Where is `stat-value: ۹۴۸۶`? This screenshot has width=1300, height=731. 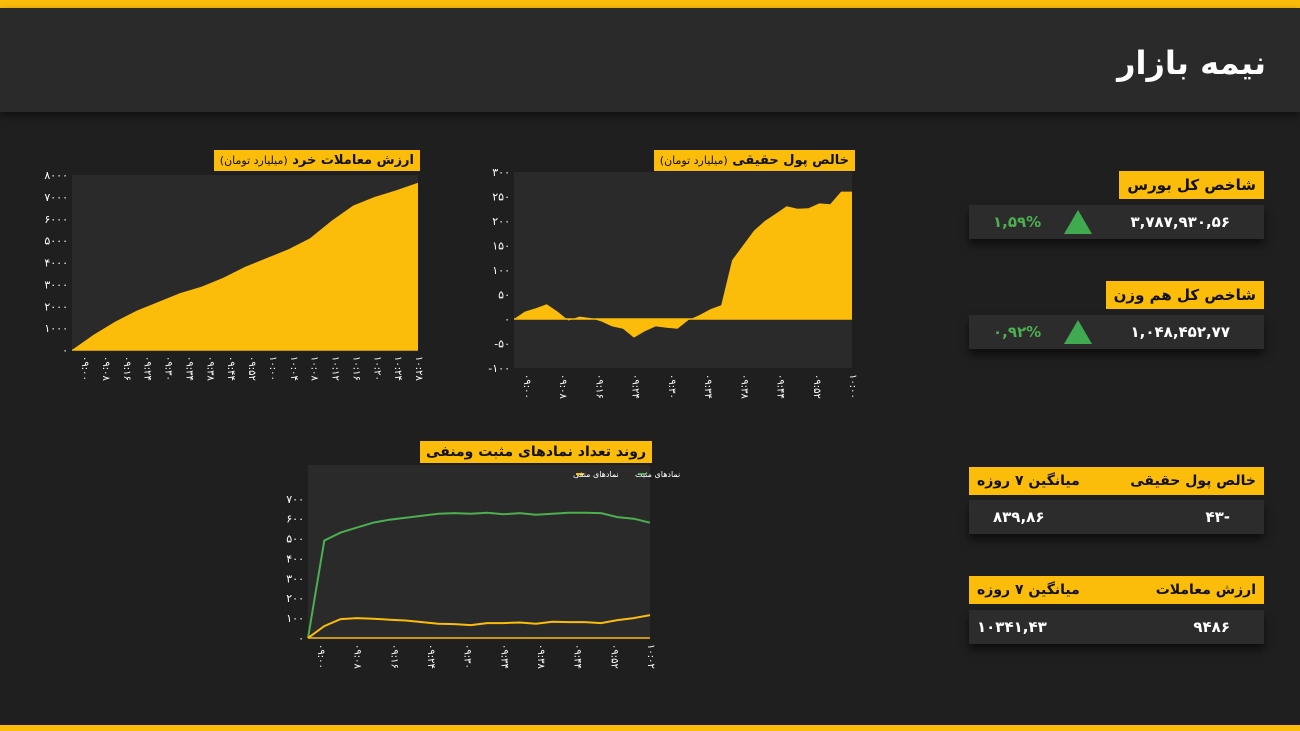
stat-value: ۹۴۸۶ is located at coordinates (1211, 627).